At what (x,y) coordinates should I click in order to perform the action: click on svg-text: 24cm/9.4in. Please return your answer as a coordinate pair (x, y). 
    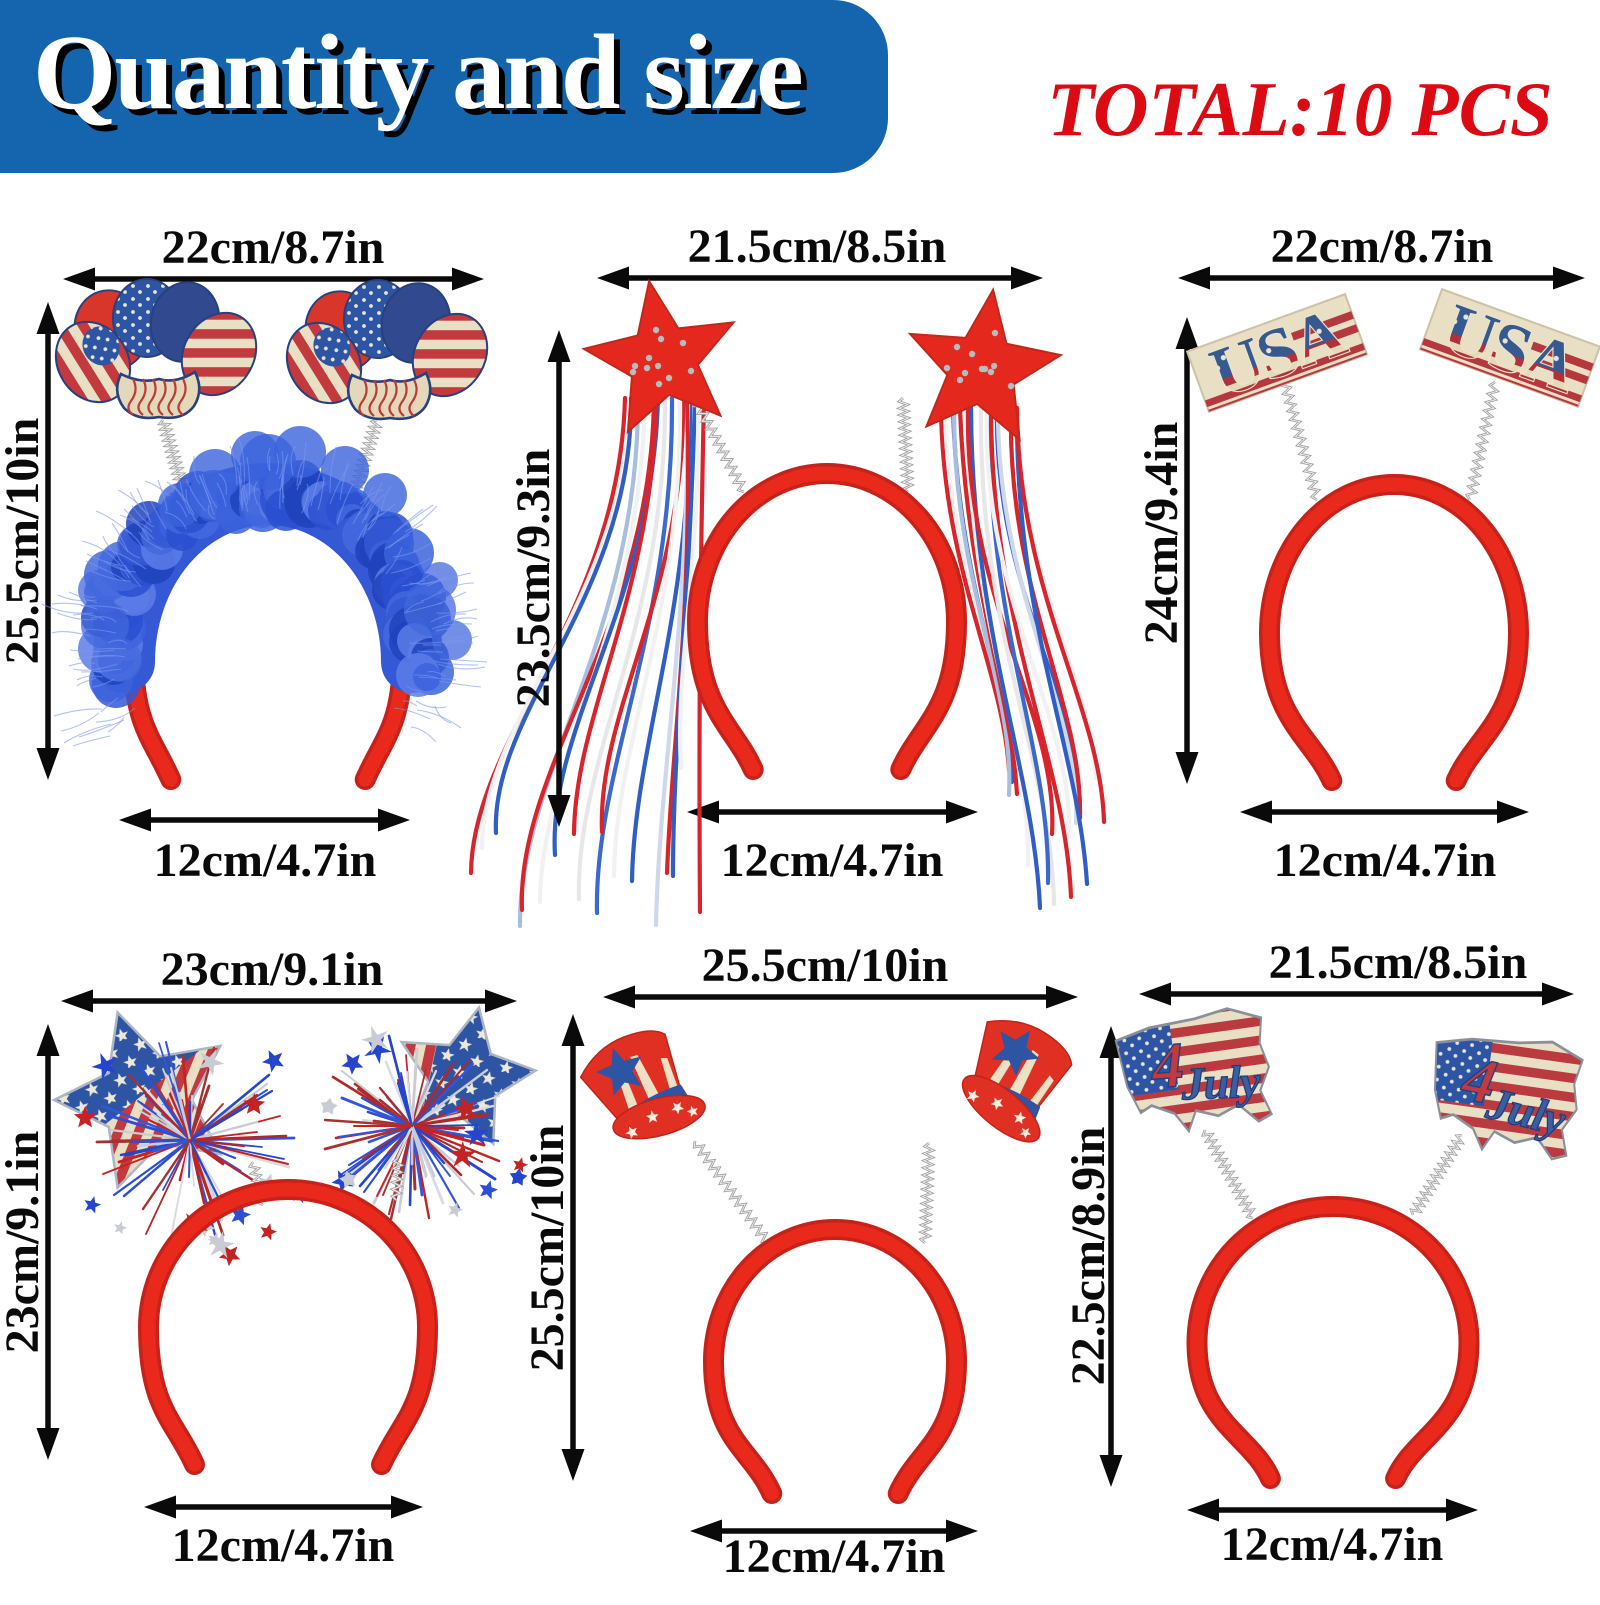
    Looking at the image, I should click on (1161, 533).